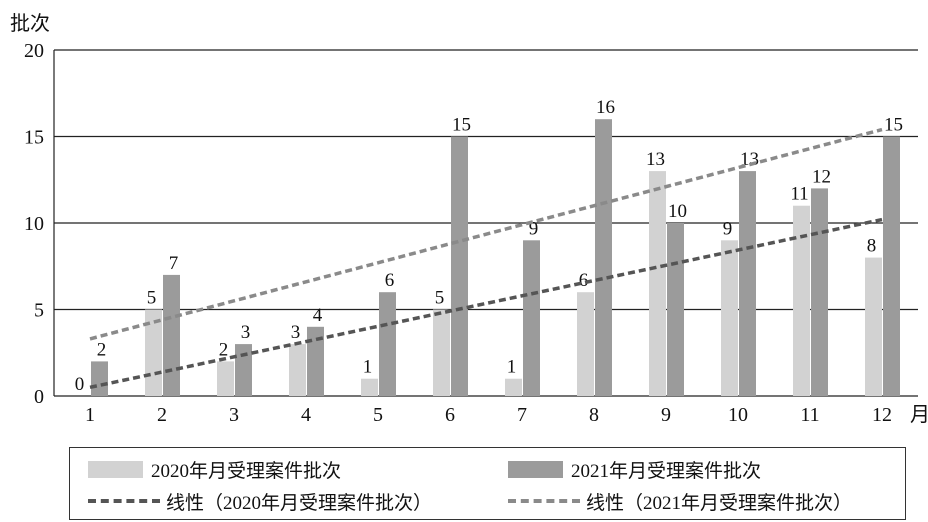 The width and height of the screenshot is (928, 522). Describe the element at coordinates (534, 228) in the screenshot. I see `data-label-2021: 9` at that location.